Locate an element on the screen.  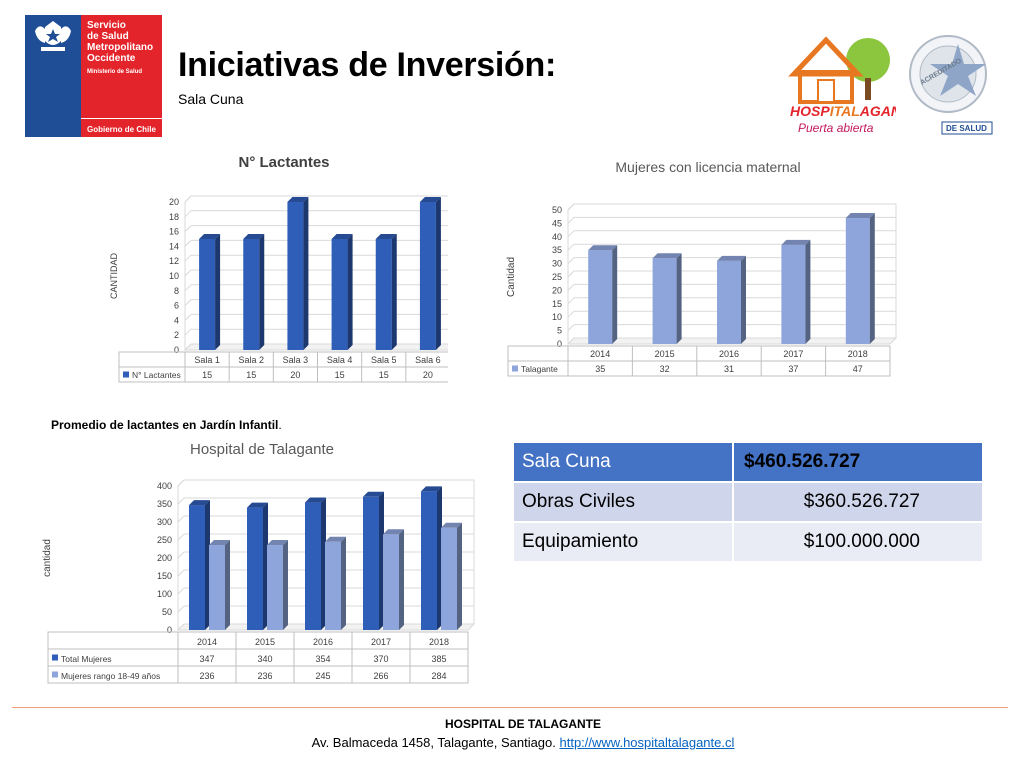
obras-civiles-label: Obras Civiles is located at coordinates (623, 502).